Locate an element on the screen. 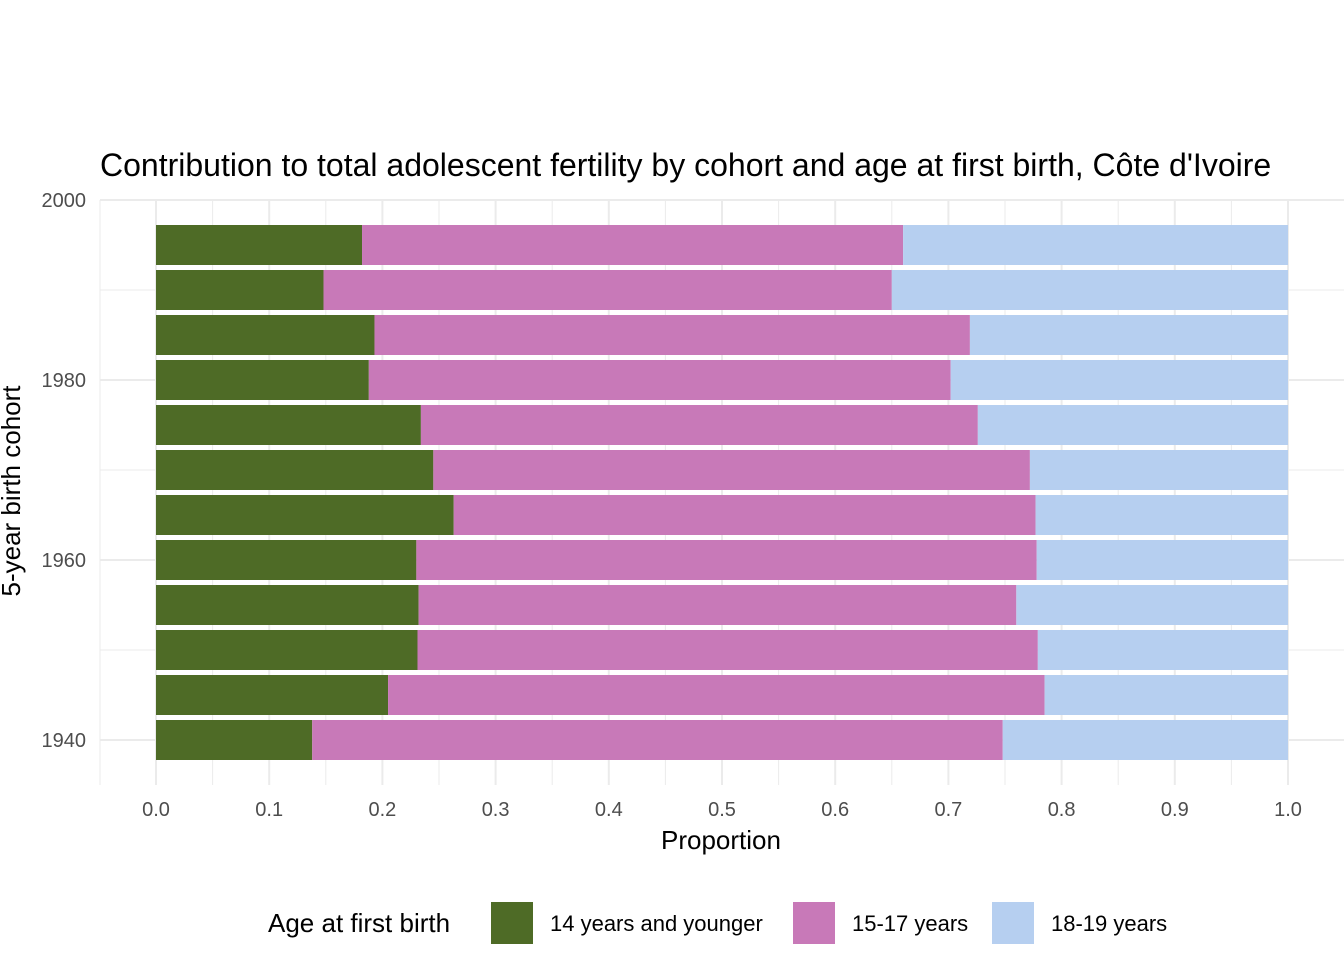  legend-label-18-19: 18-19 years is located at coordinates (1109, 923).